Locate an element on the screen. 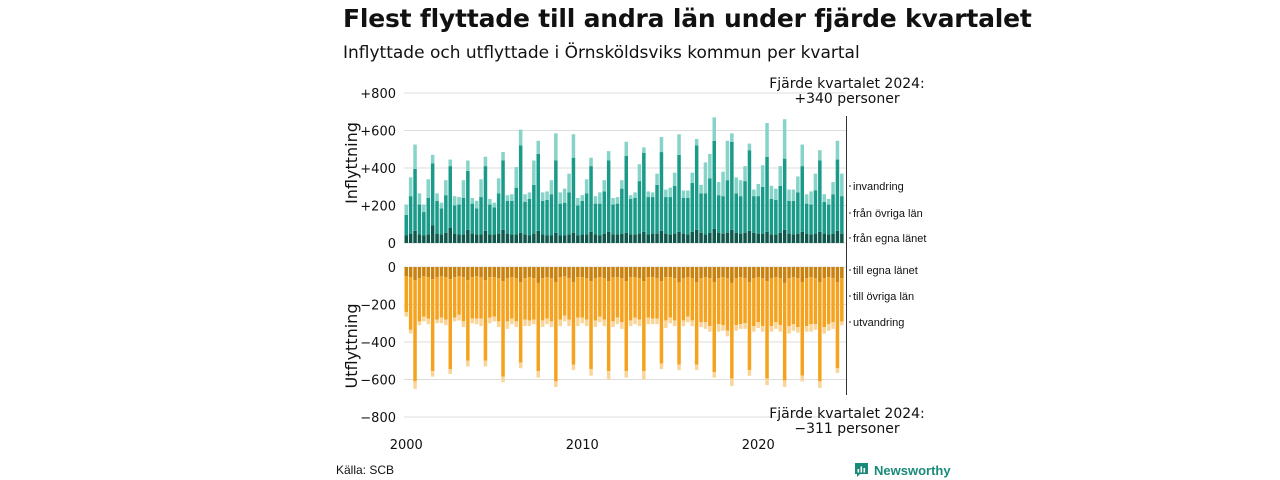 This screenshot has height=480, width=1280. annotation-bottom-line1: Fjärde kvartalet 2024: is located at coordinates (847, 414).